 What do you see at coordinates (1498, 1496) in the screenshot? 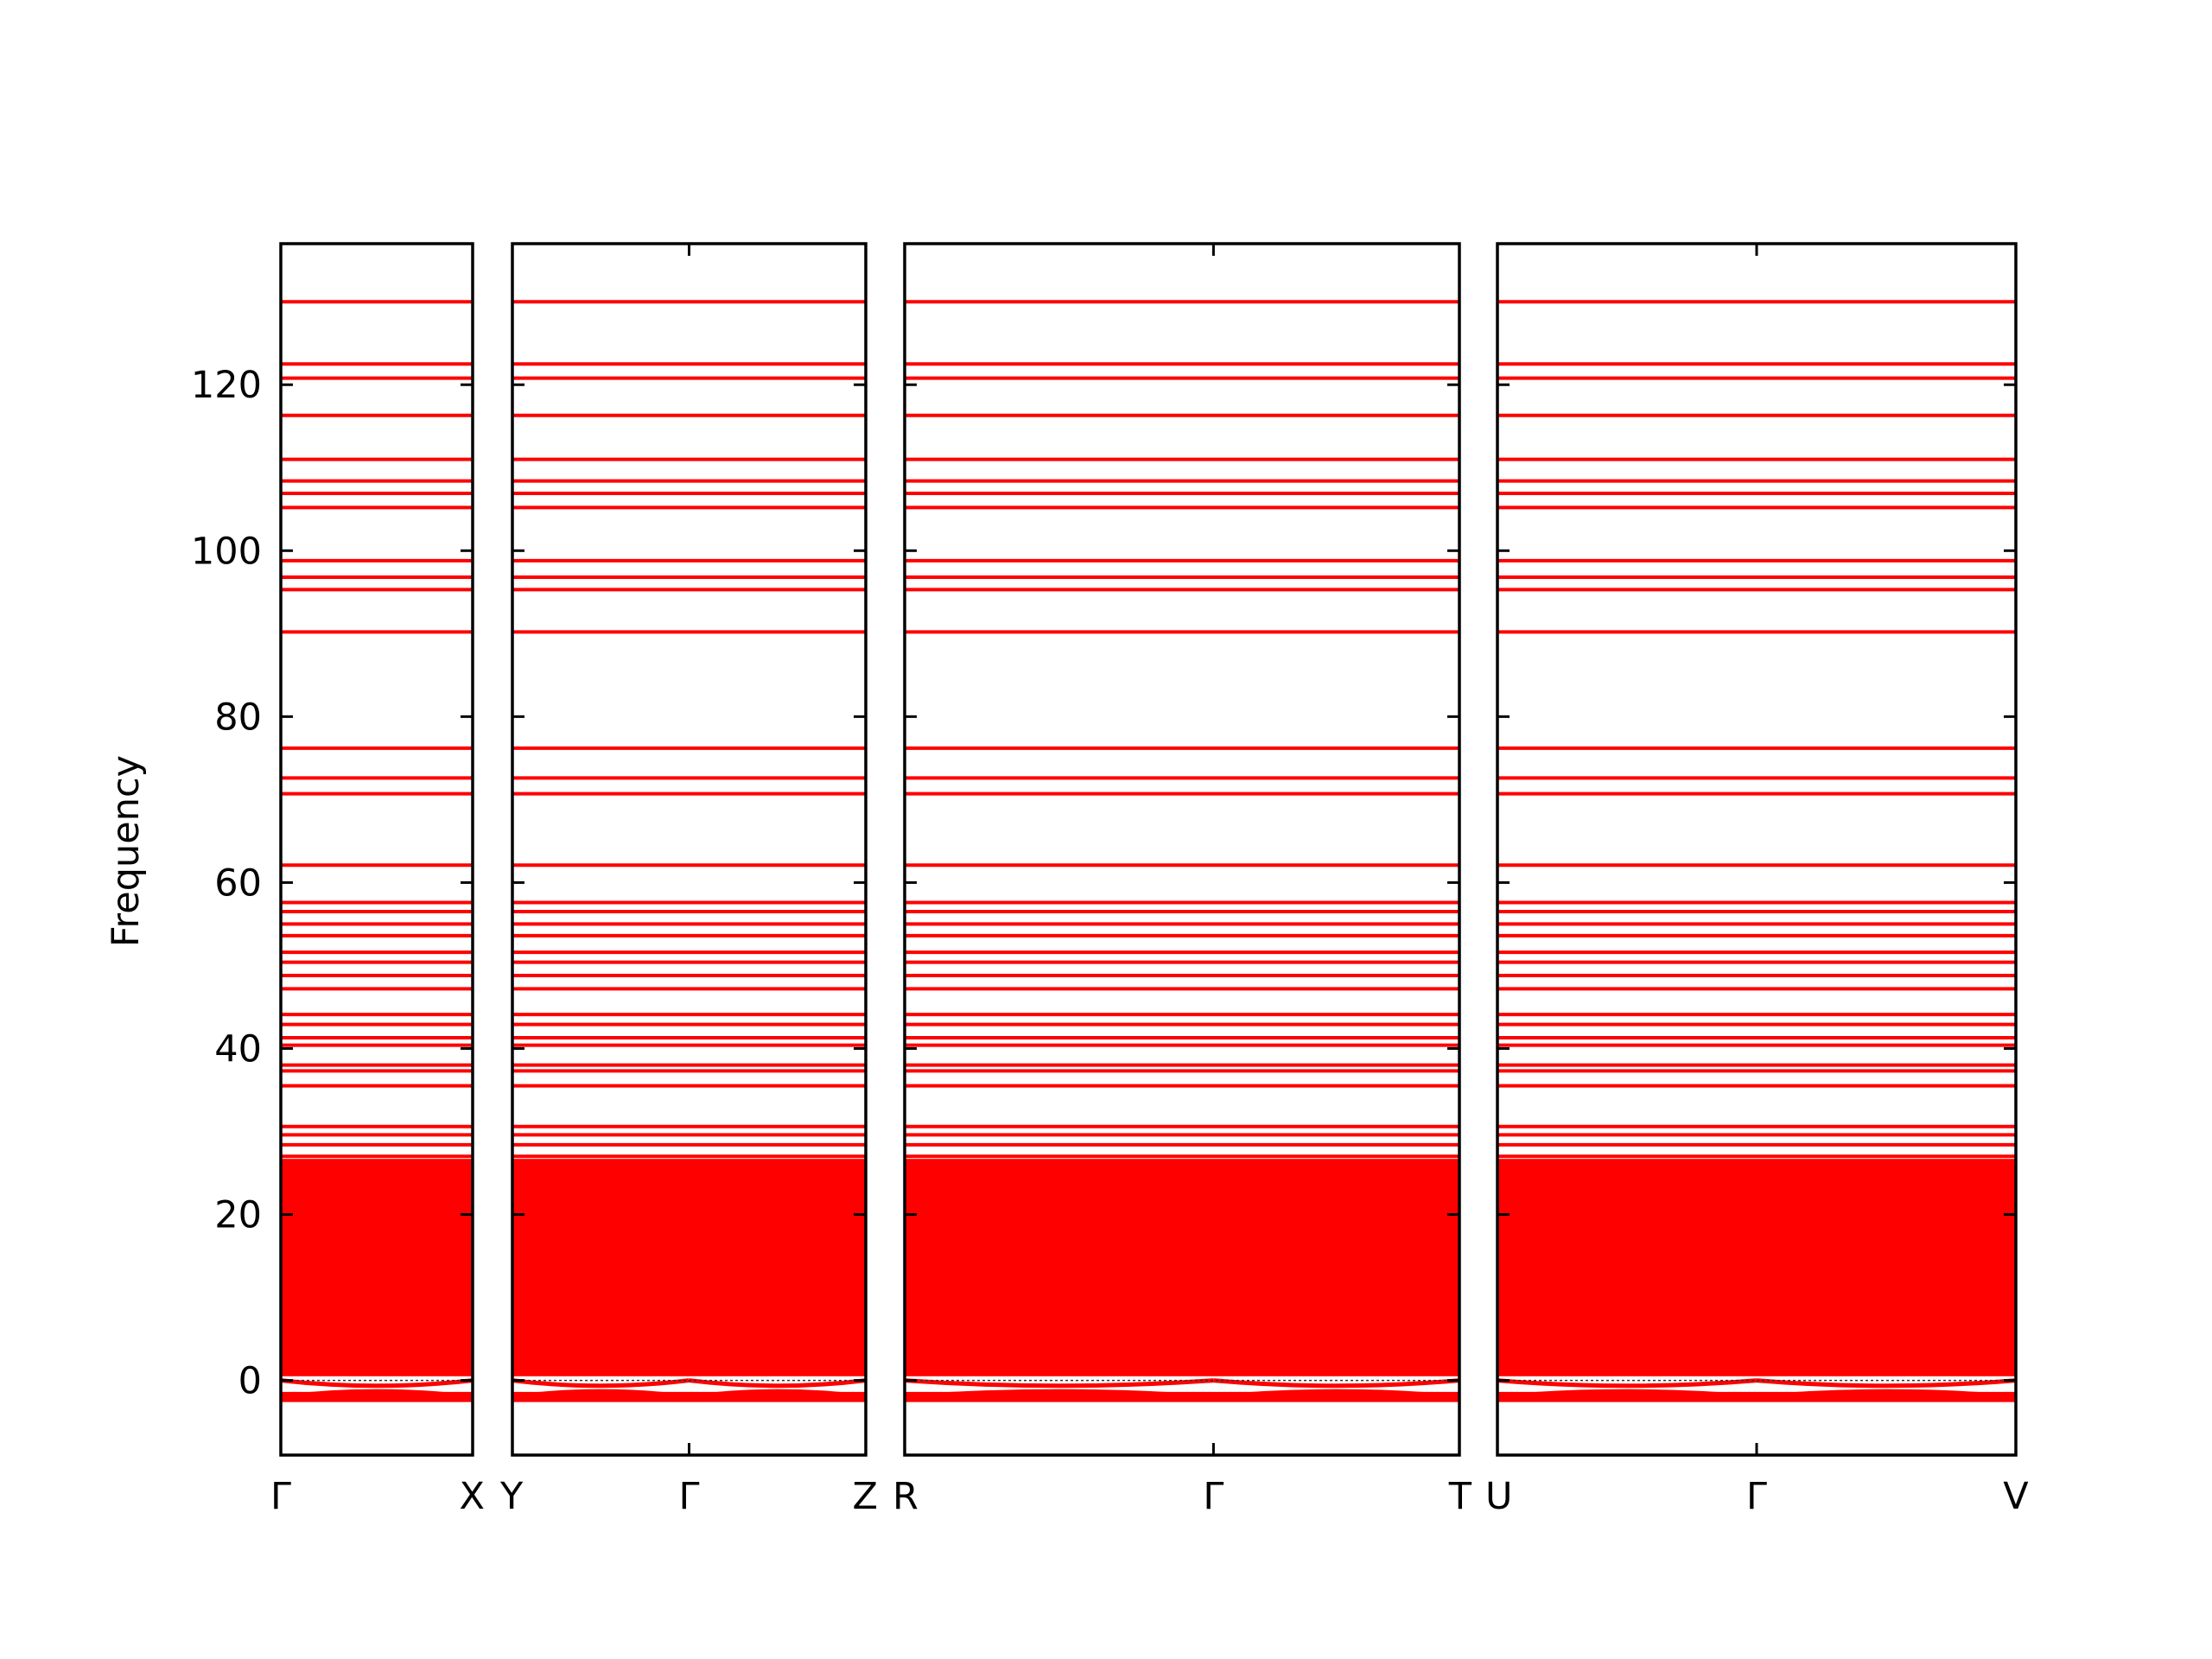
I see `x-tick-label: U` at bounding box center [1498, 1496].